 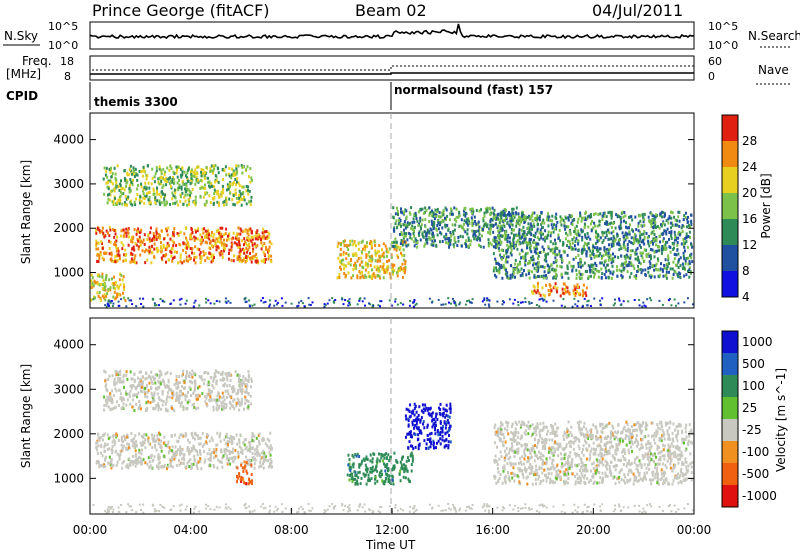 I want to click on freq-line, so click(x=392, y=73).